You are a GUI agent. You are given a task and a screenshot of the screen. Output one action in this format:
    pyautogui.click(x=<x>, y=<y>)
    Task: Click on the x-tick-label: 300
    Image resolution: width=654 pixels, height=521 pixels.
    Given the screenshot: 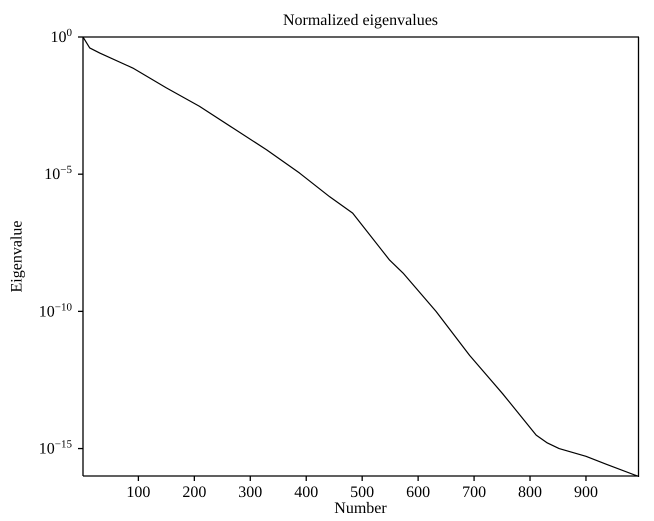 What is the action you would take?
    pyautogui.click(x=250, y=492)
    